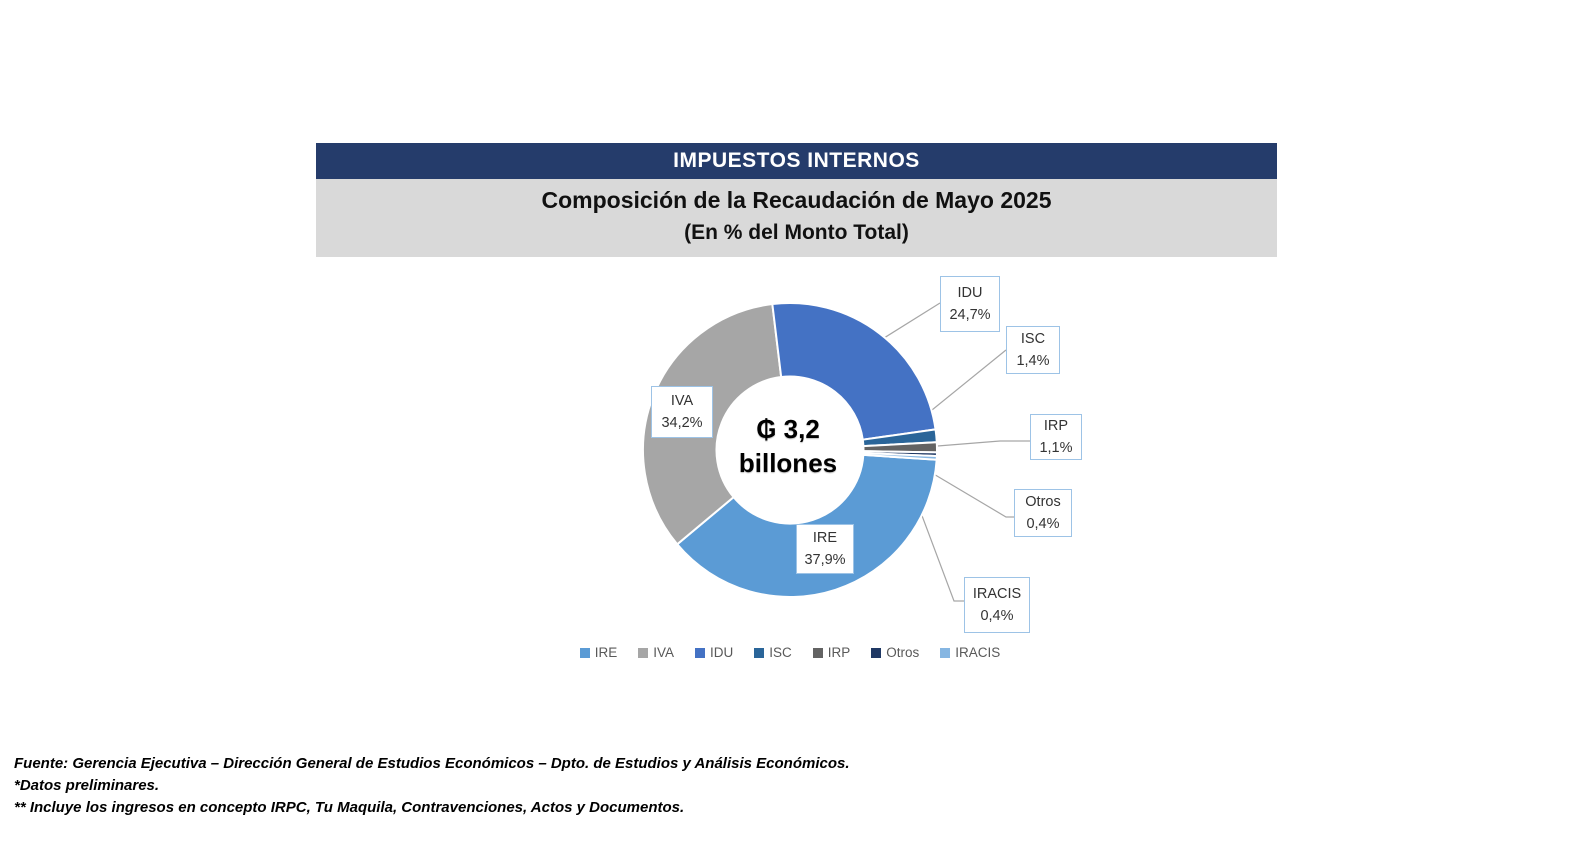  I want to click on legend-label: IRP, so click(839, 652).